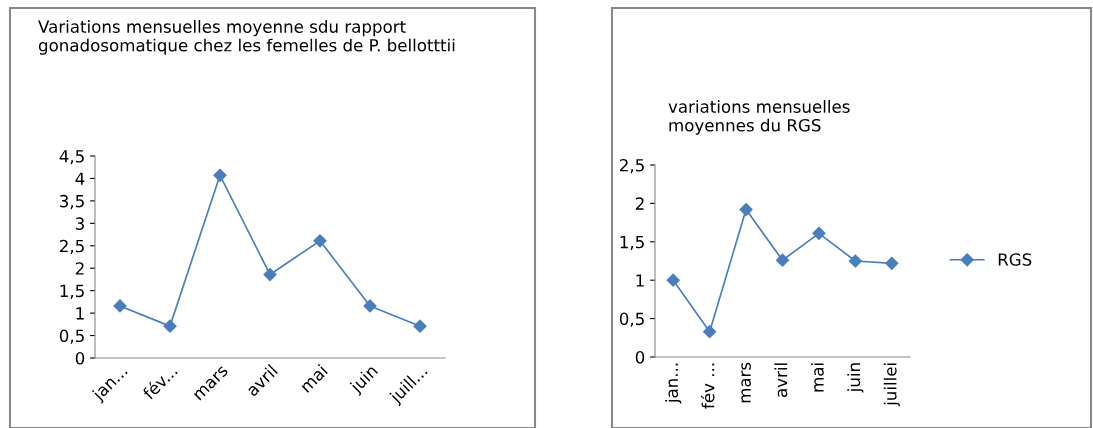 The height and width of the screenshot is (428, 1093). What do you see at coordinates (72, 202) in the screenshot?
I see `y-tick-label: 3,5` at bounding box center [72, 202].